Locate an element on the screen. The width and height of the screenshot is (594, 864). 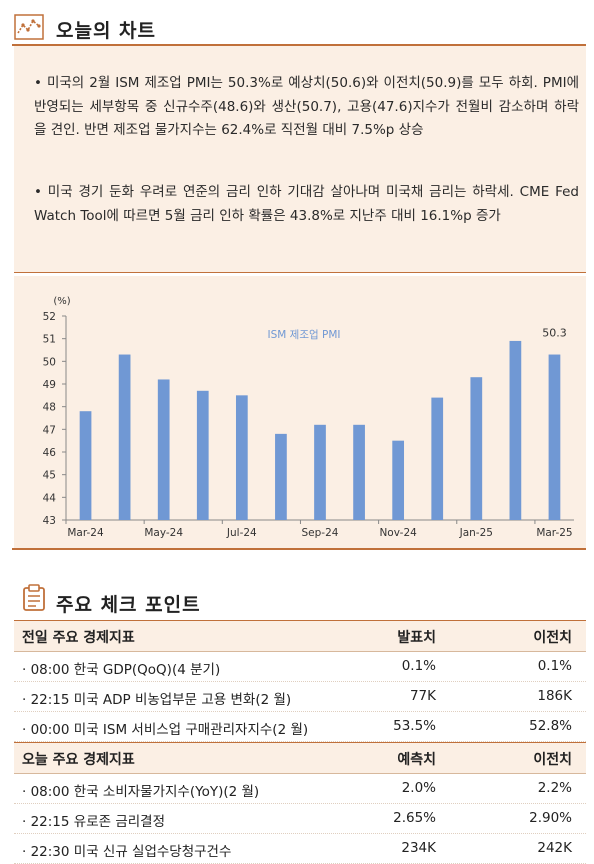
x-tick-label: Mar-25 is located at coordinates (554, 533).